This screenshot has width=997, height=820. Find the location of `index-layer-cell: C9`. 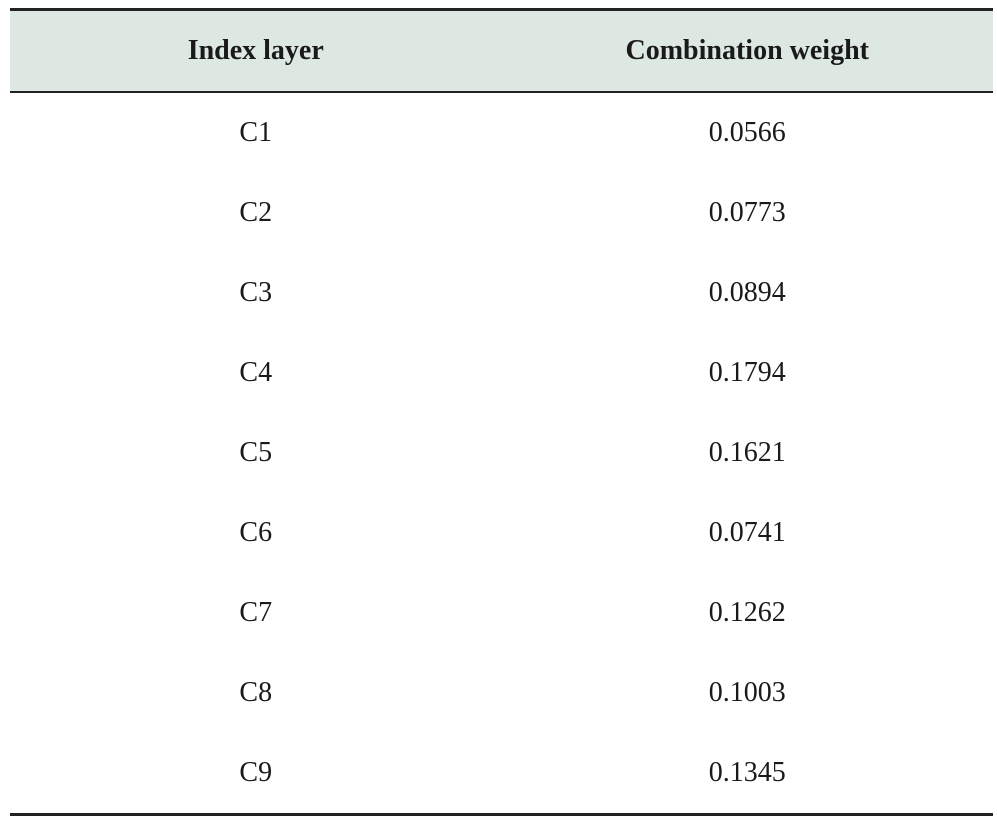

index-layer-cell: C9 is located at coordinates (256, 772).